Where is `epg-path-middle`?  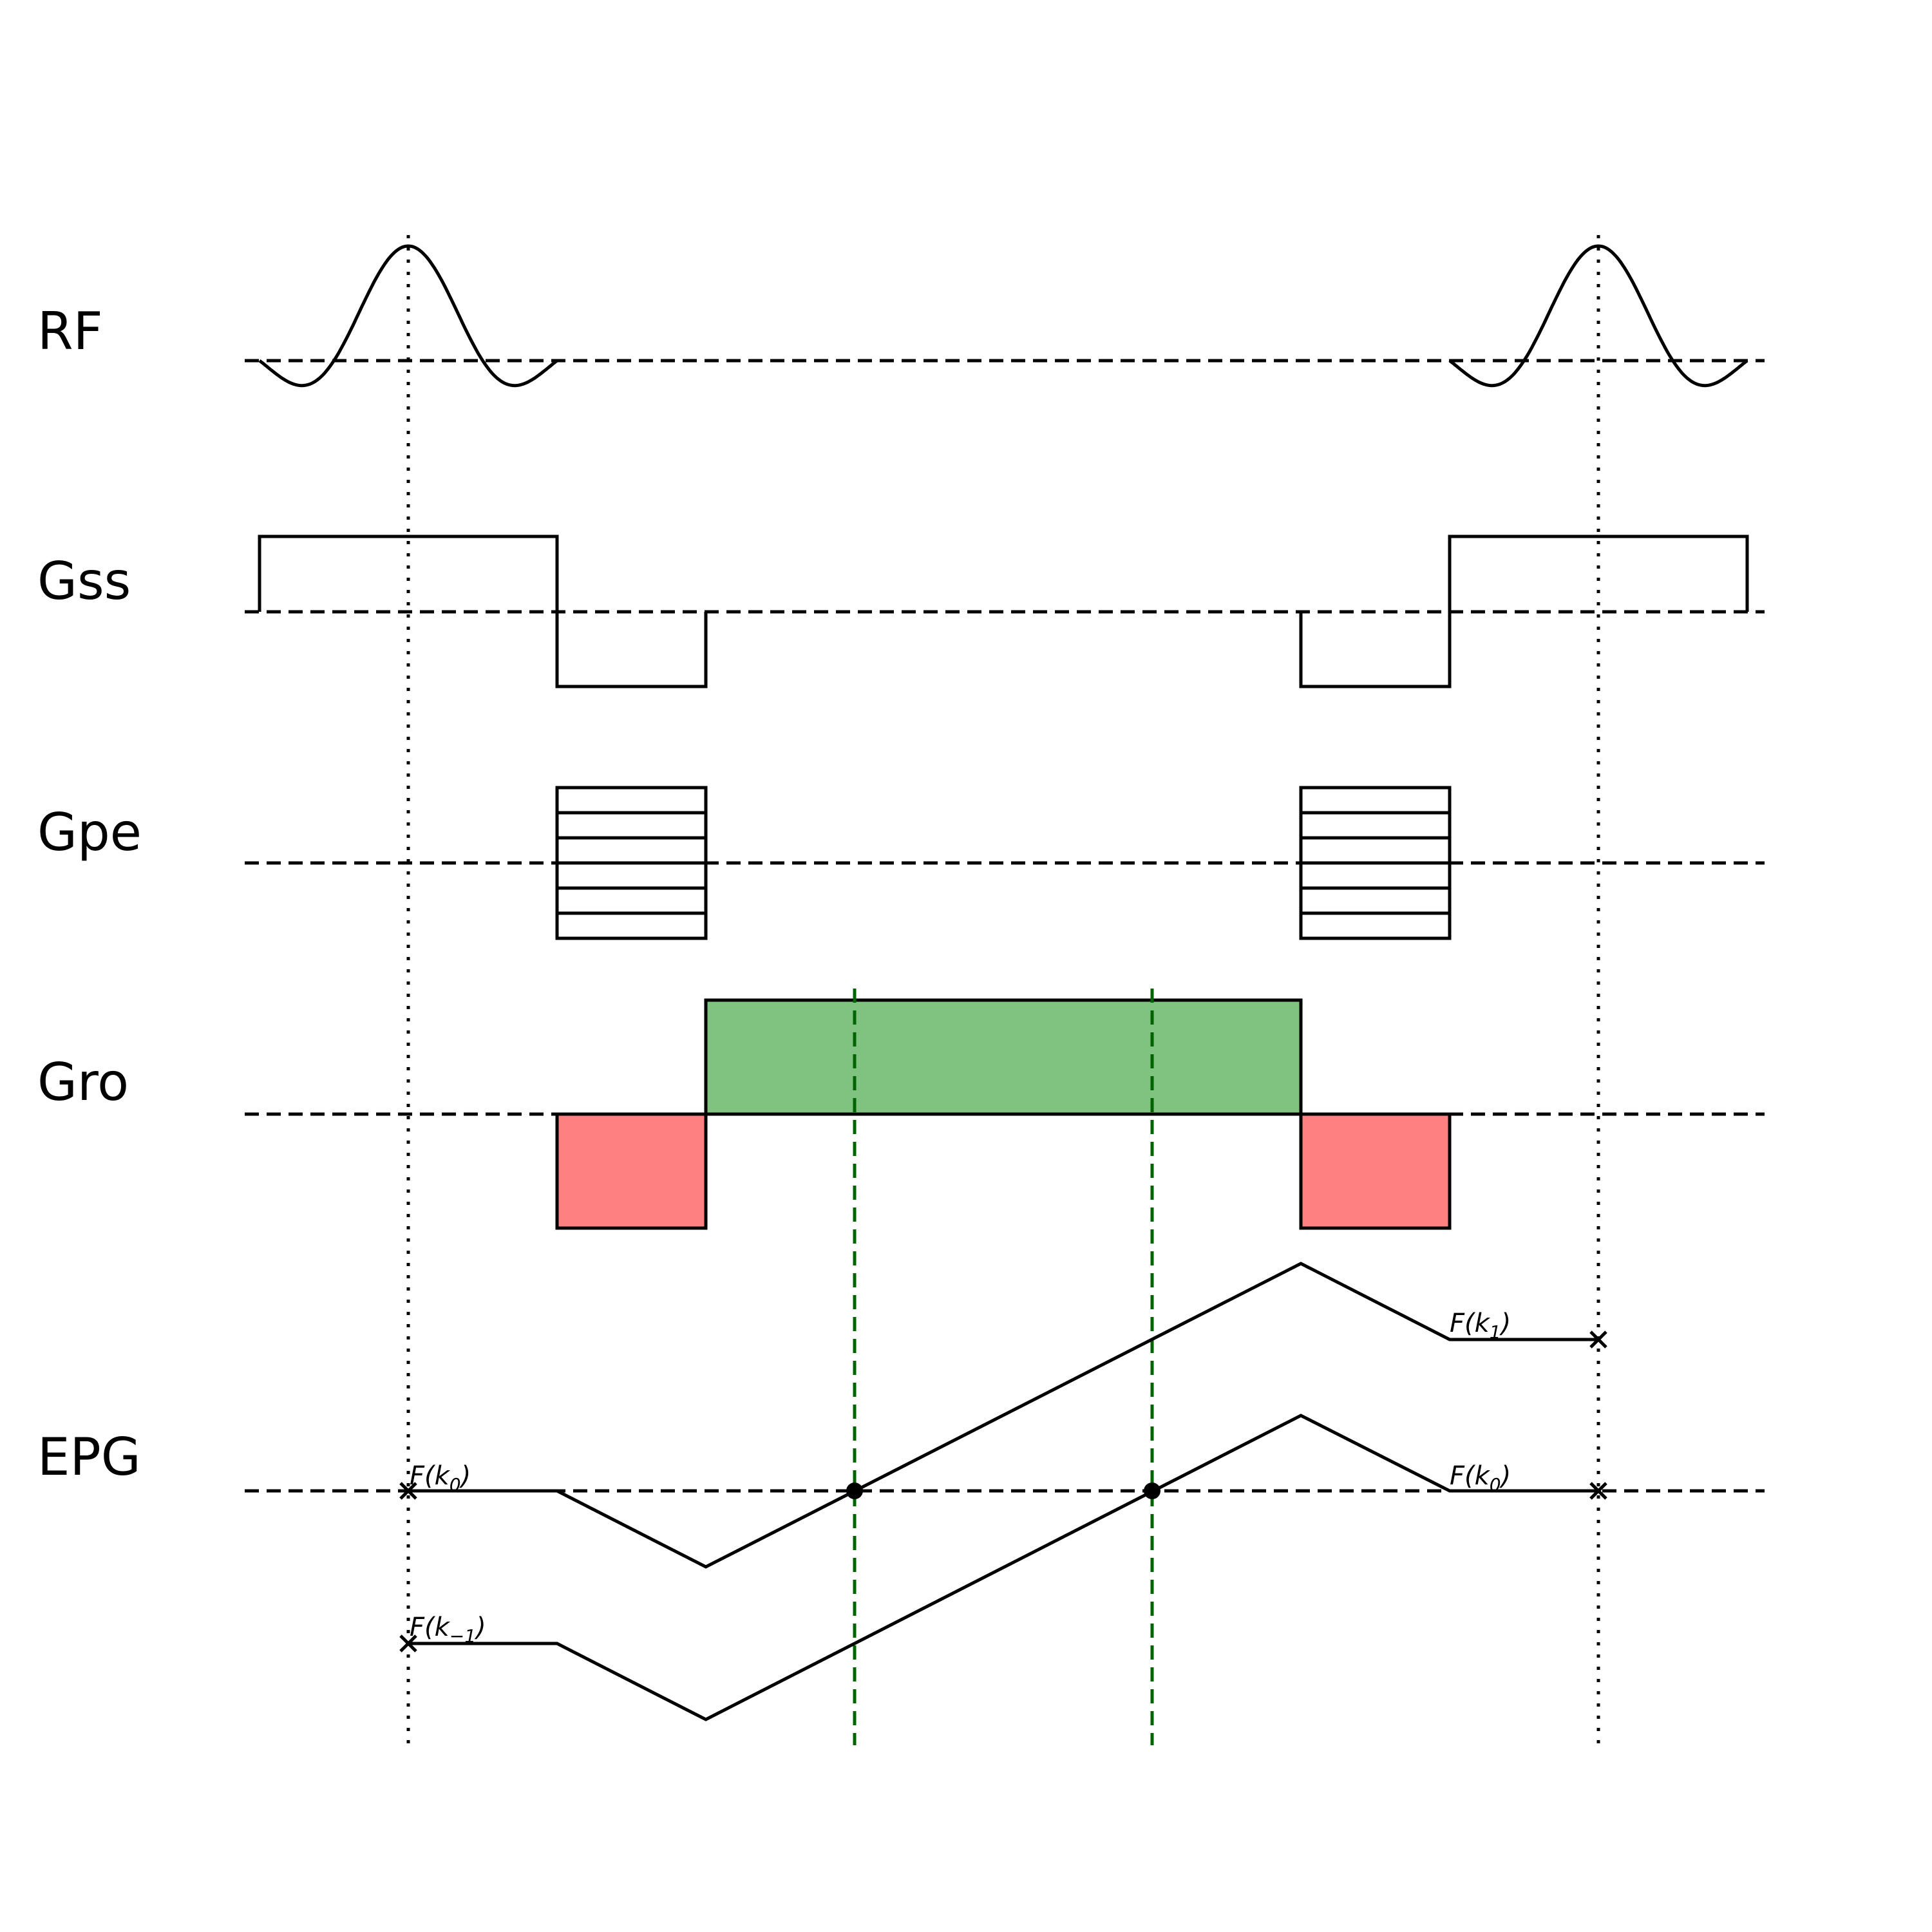 epg-path-middle is located at coordinates (1003, 1568).